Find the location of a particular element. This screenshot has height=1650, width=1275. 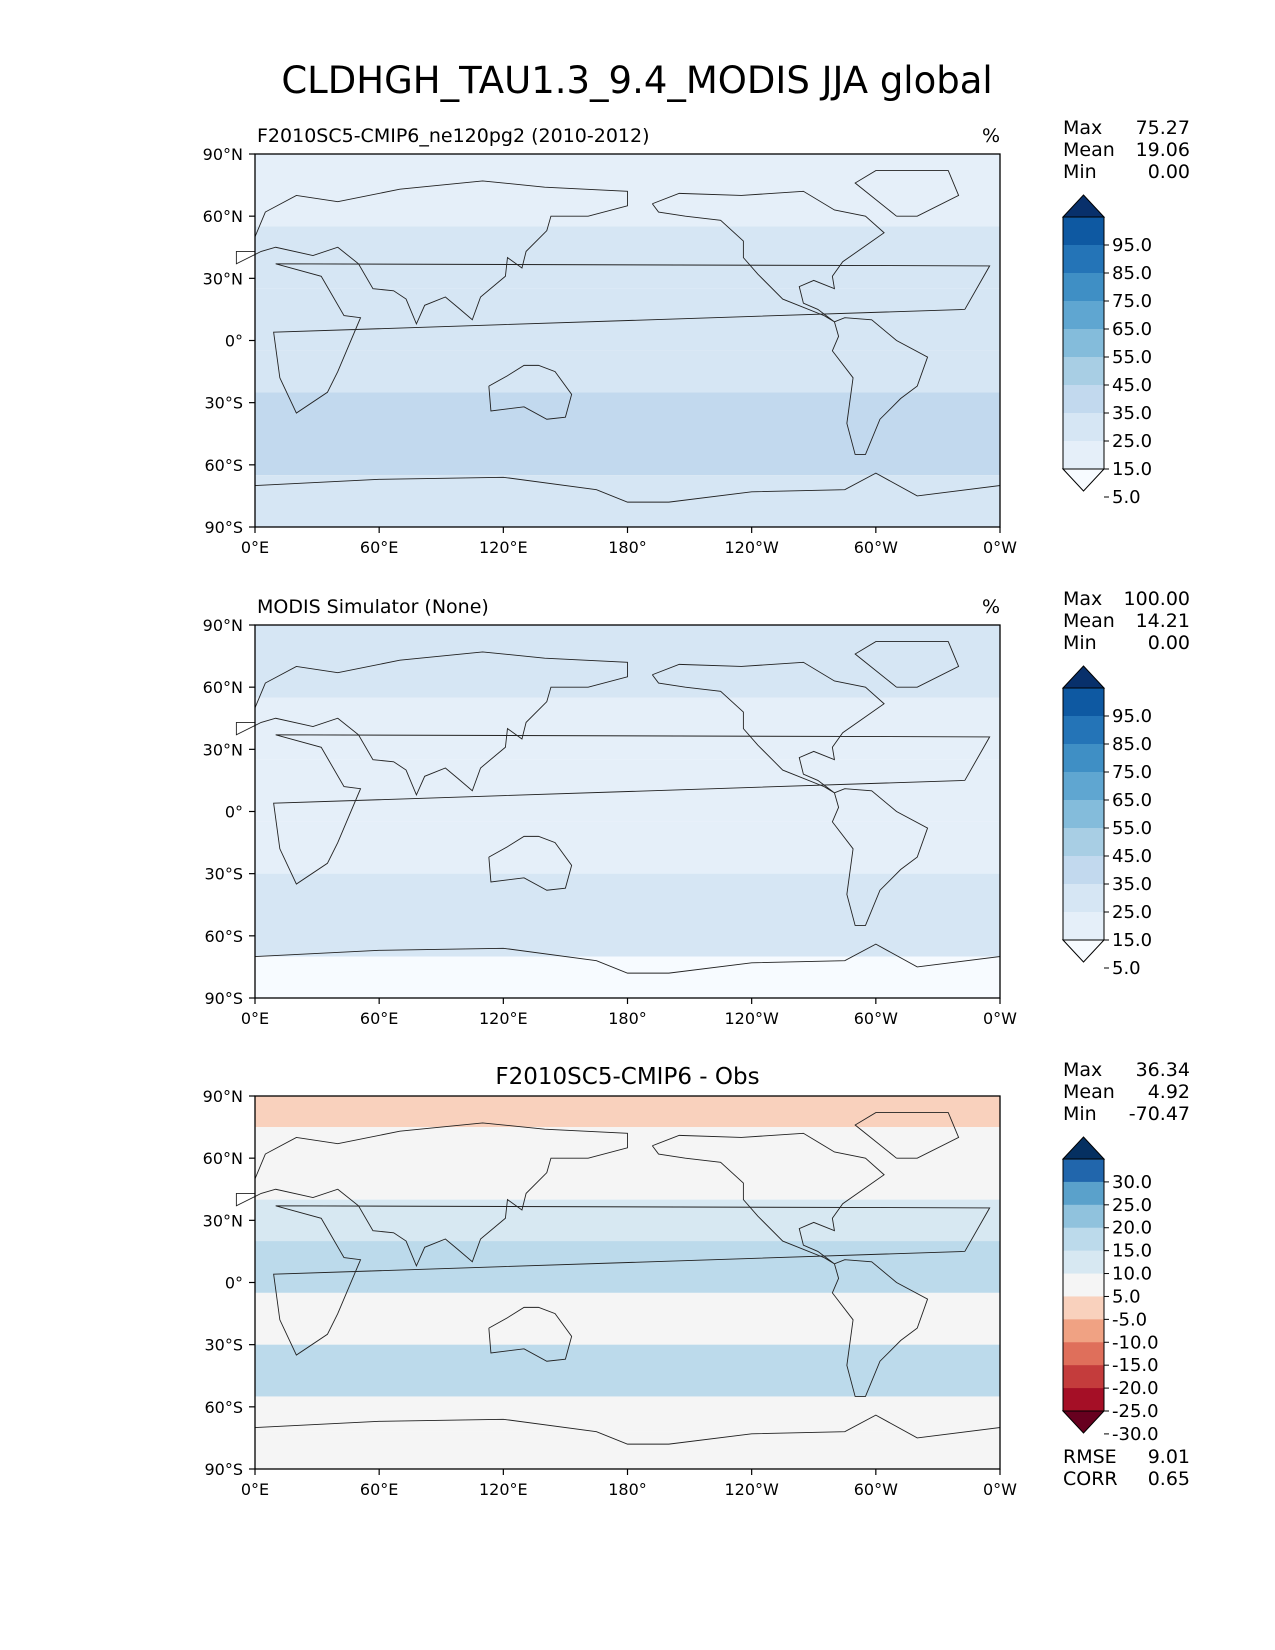

panel-title: MODIS Simulator (None) is located at coordinates (373, 607).